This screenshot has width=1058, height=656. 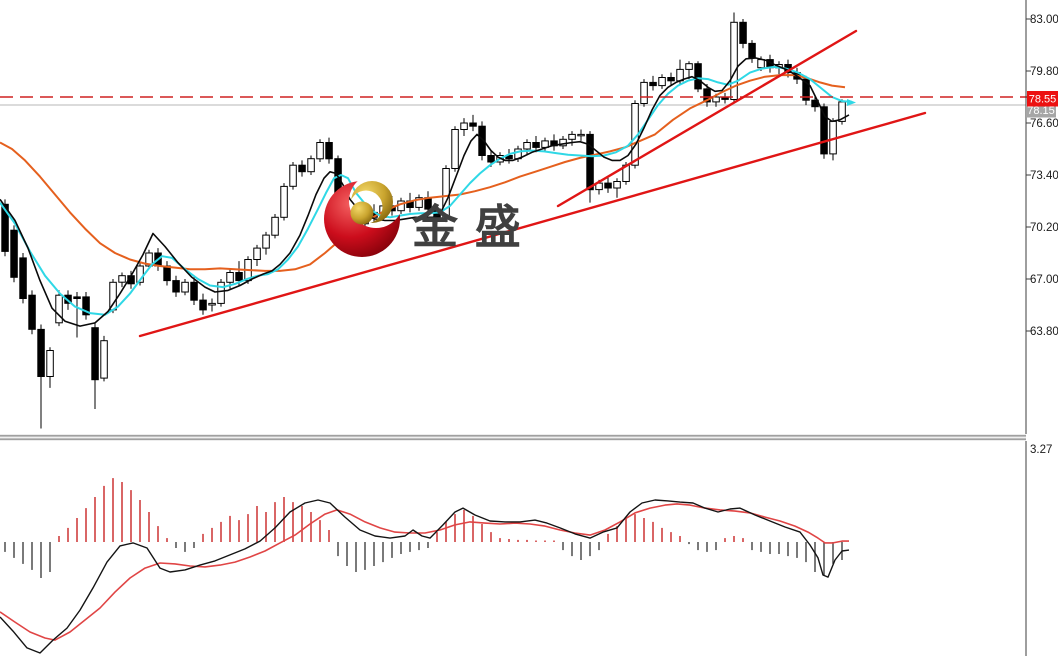 I want to click on axis-label-6700: 67.00, so click(x=1044, y=280).